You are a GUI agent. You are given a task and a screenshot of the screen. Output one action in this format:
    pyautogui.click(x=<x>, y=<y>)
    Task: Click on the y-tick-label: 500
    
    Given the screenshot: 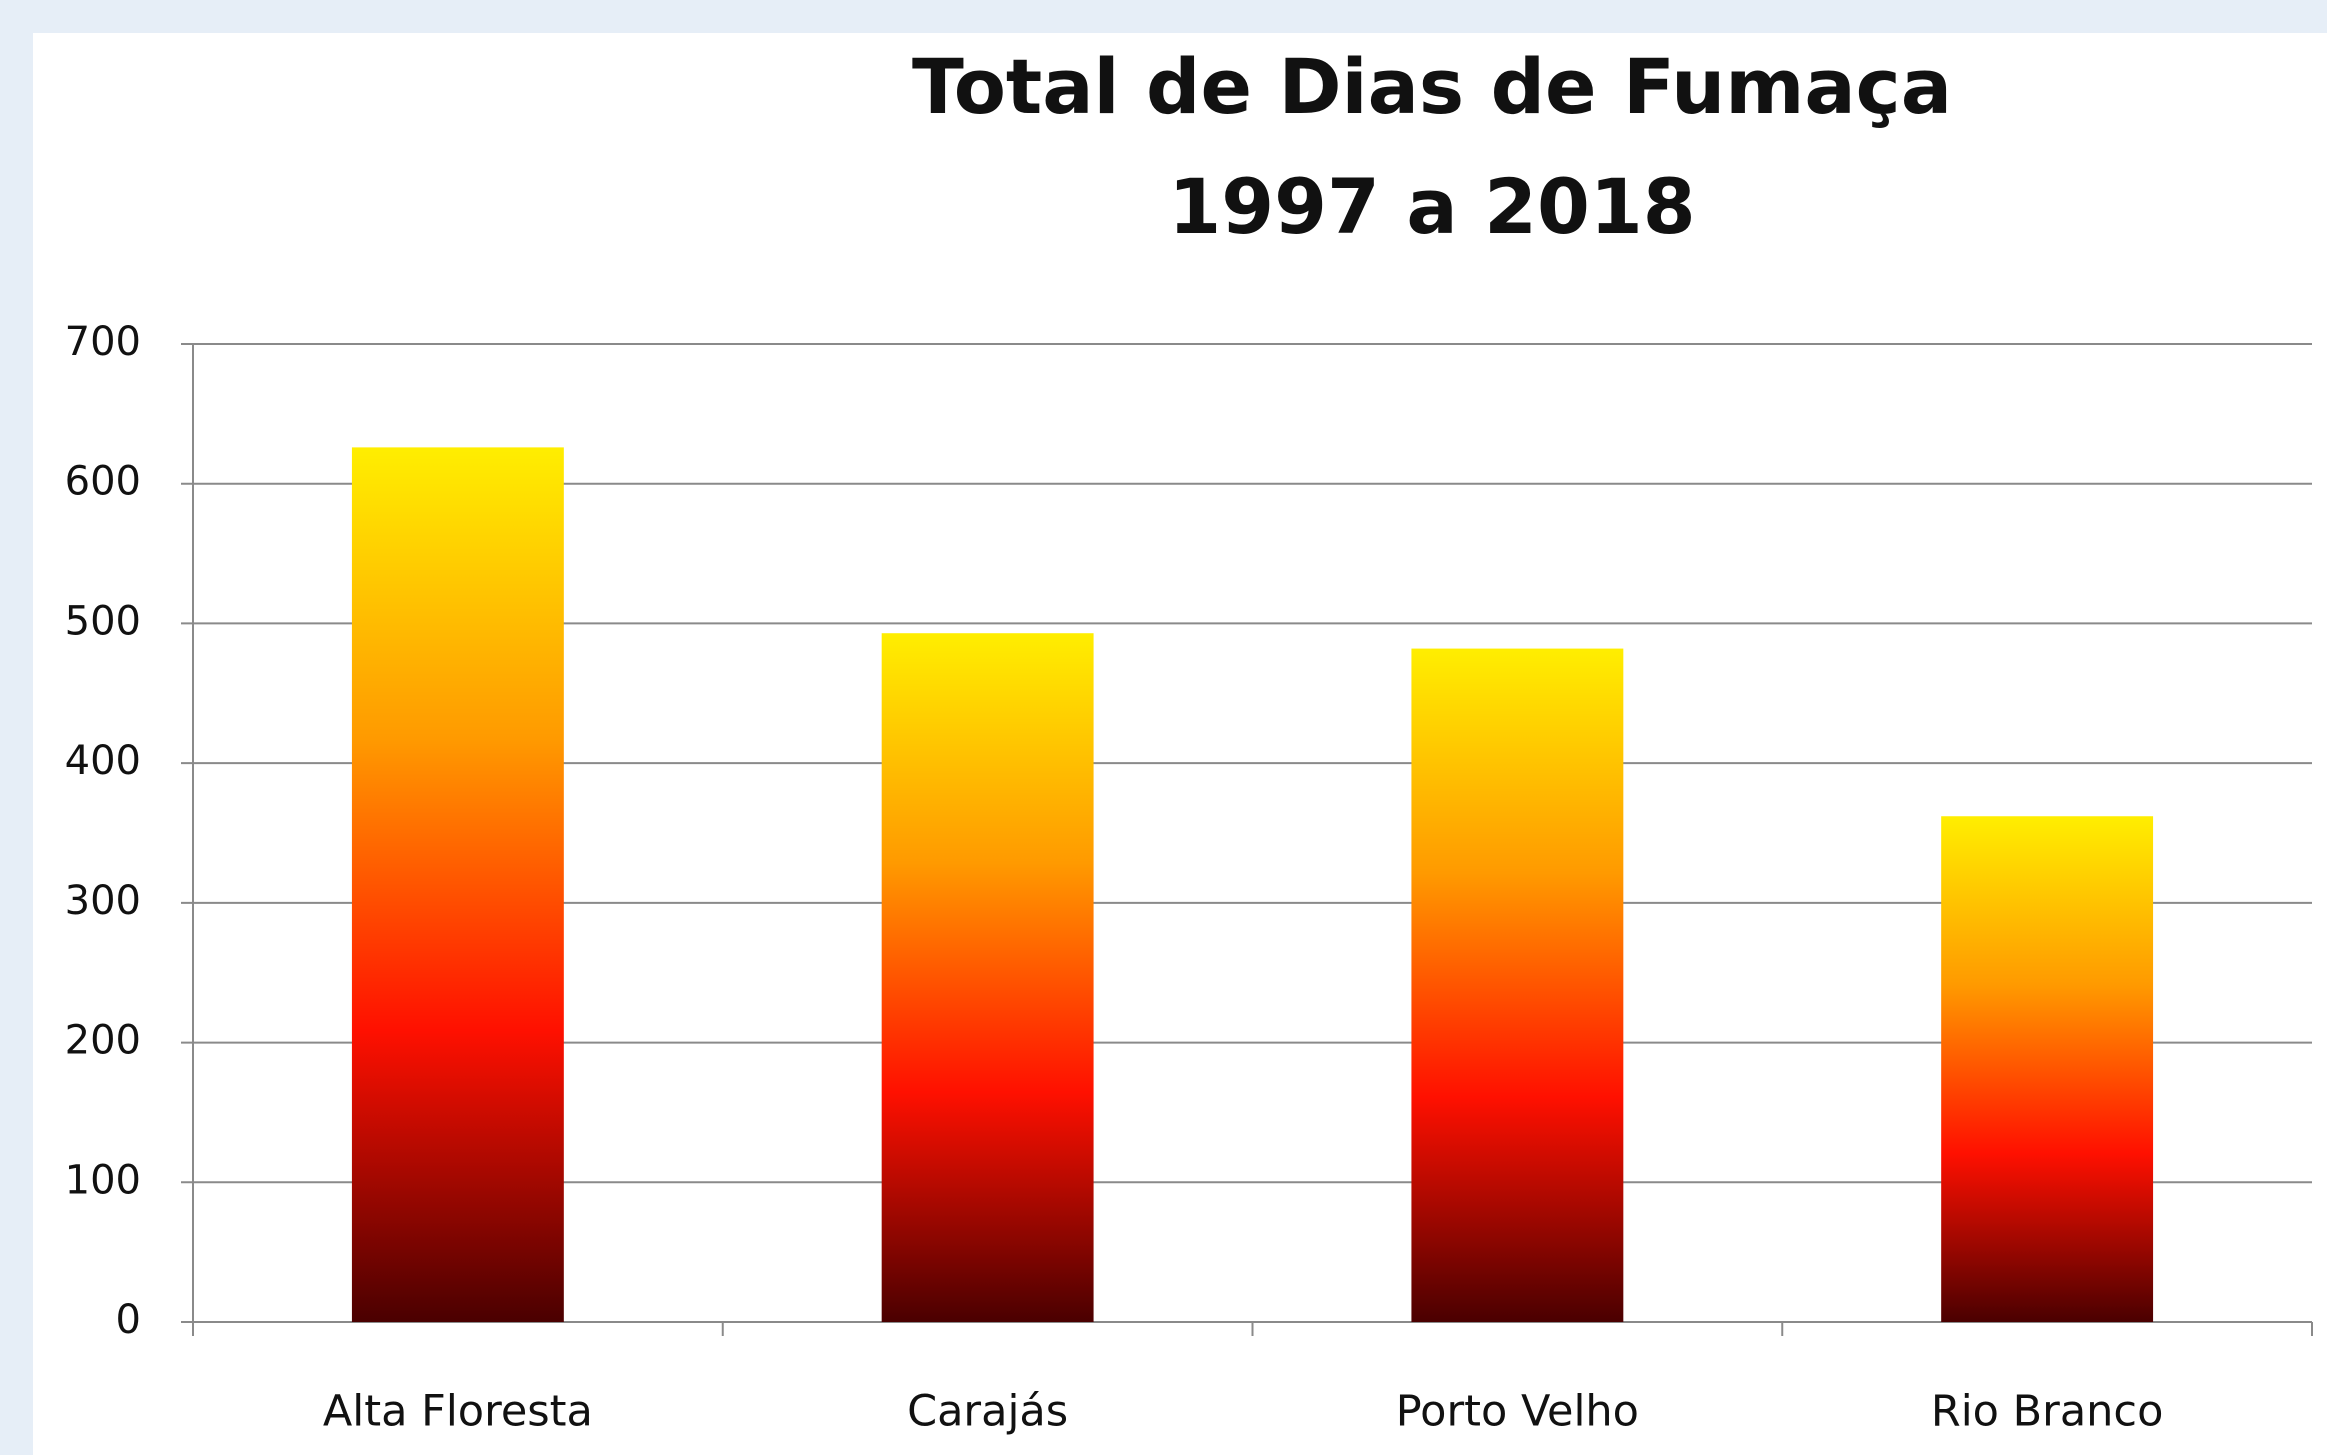 What is the action you would take?
    pyautogui.click(x=103, y=621)
    